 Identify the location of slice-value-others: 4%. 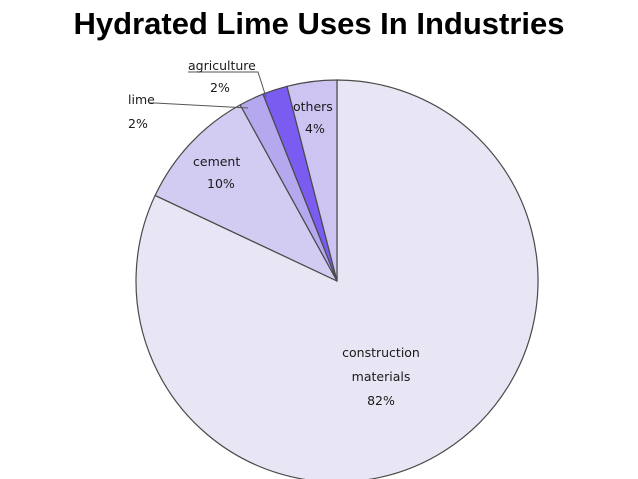
(315, 128).